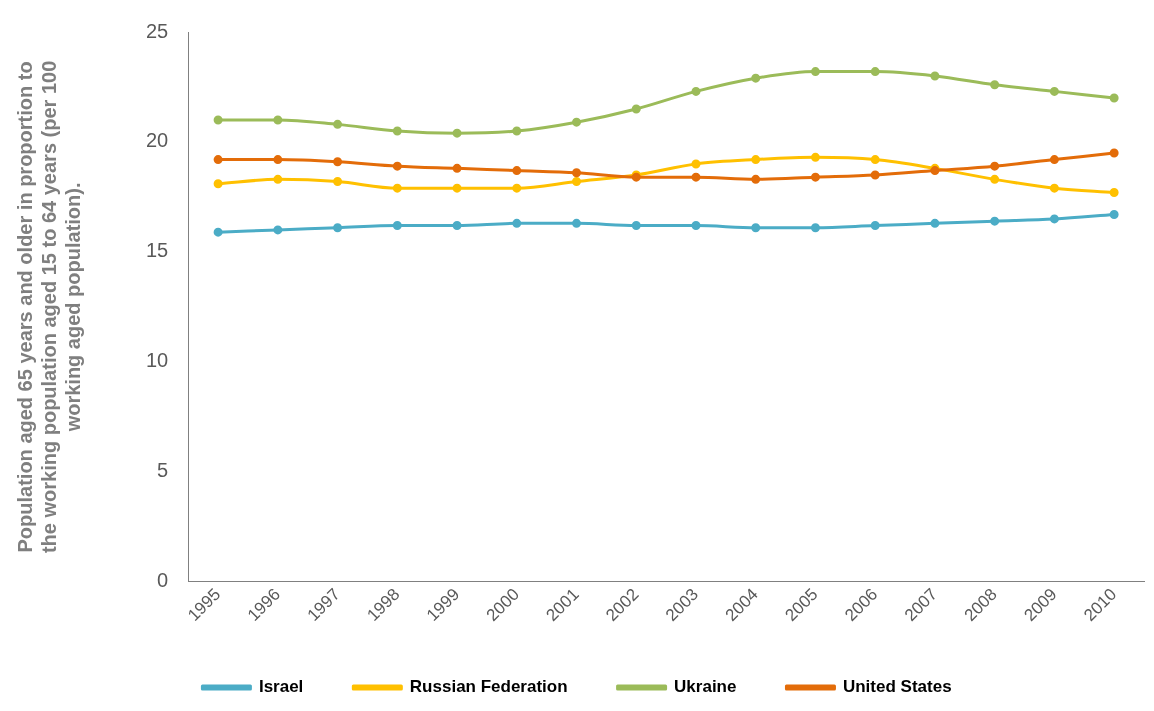  Describe the element at coordinates (488, 687) in the screenshot. I see `legend-label: Russian Federation` at that location.